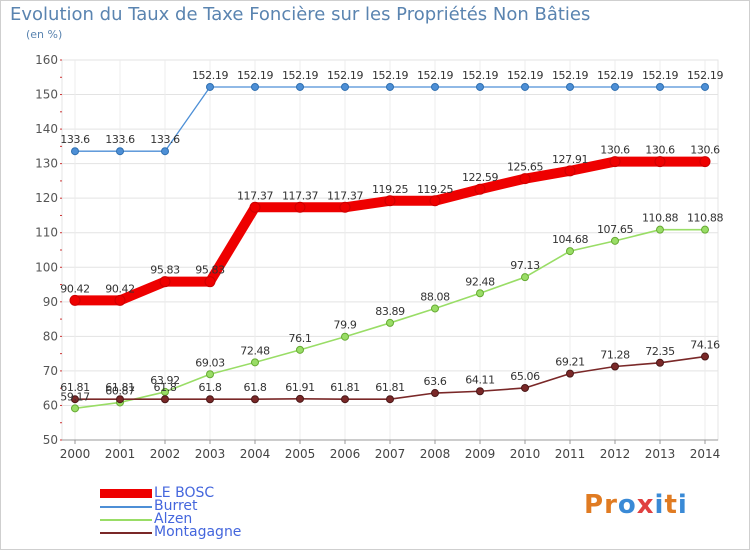  Describe the element at coordinates (345, 454) in the screenshot. I see `x-tick-label: 2006` at that location.